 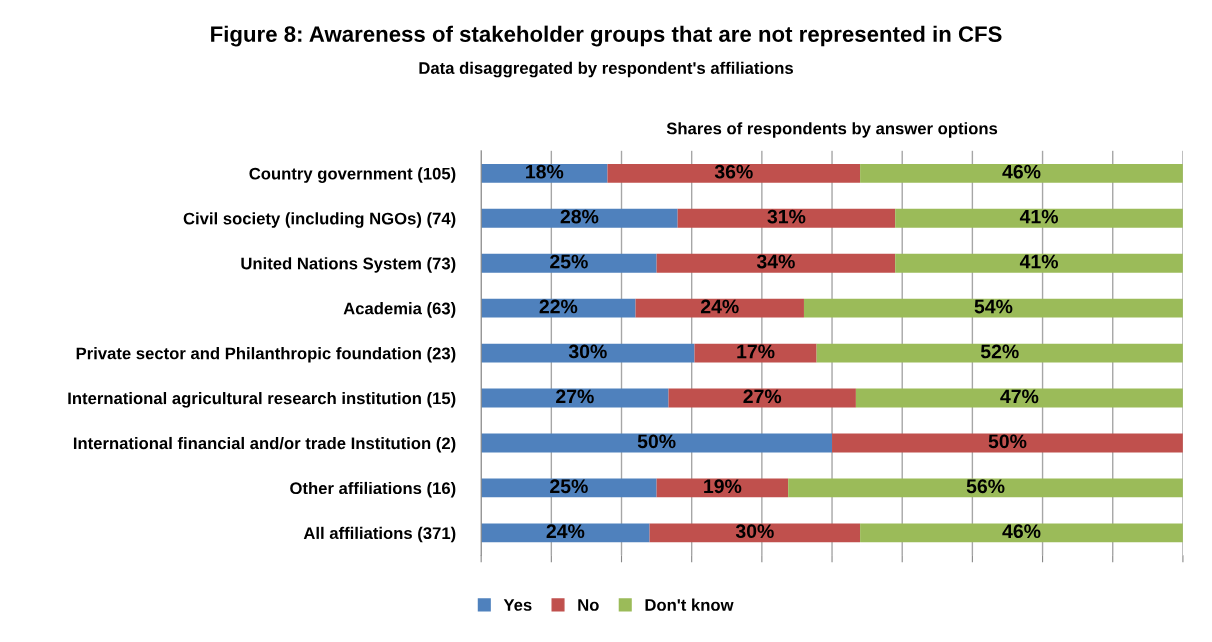 I want to click on y-tick-label: Civil society (including NGOs) (74), so click(x=319, y=220).